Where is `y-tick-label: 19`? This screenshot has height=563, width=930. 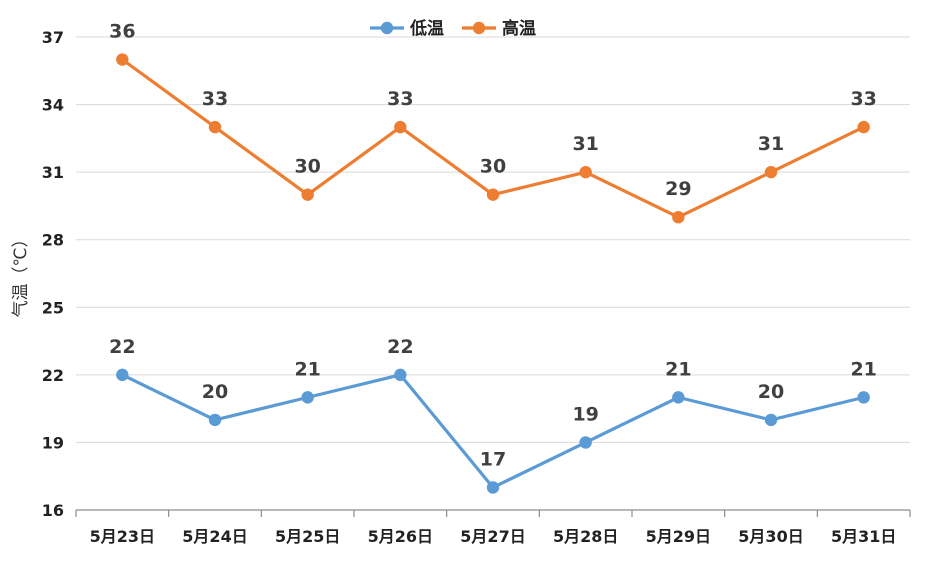
y-tick-label: 19 is located at coordinates (53, 442).